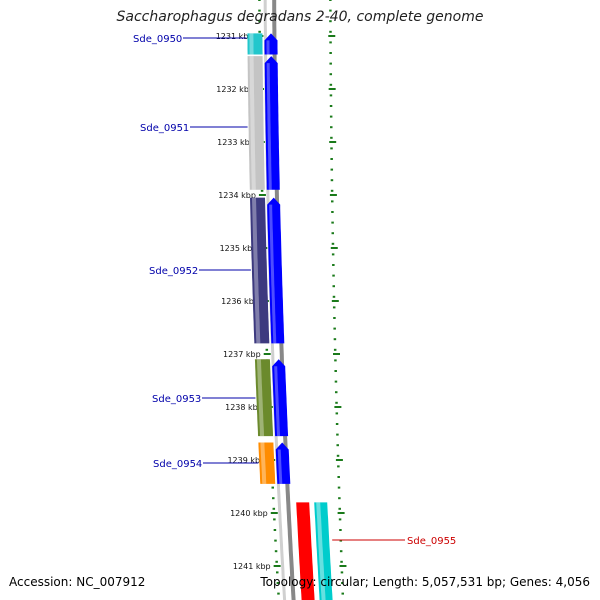 Image resolution: width=600 pixels, height=600 pixels. I want to click on cds-reverse, so click(323, 551).